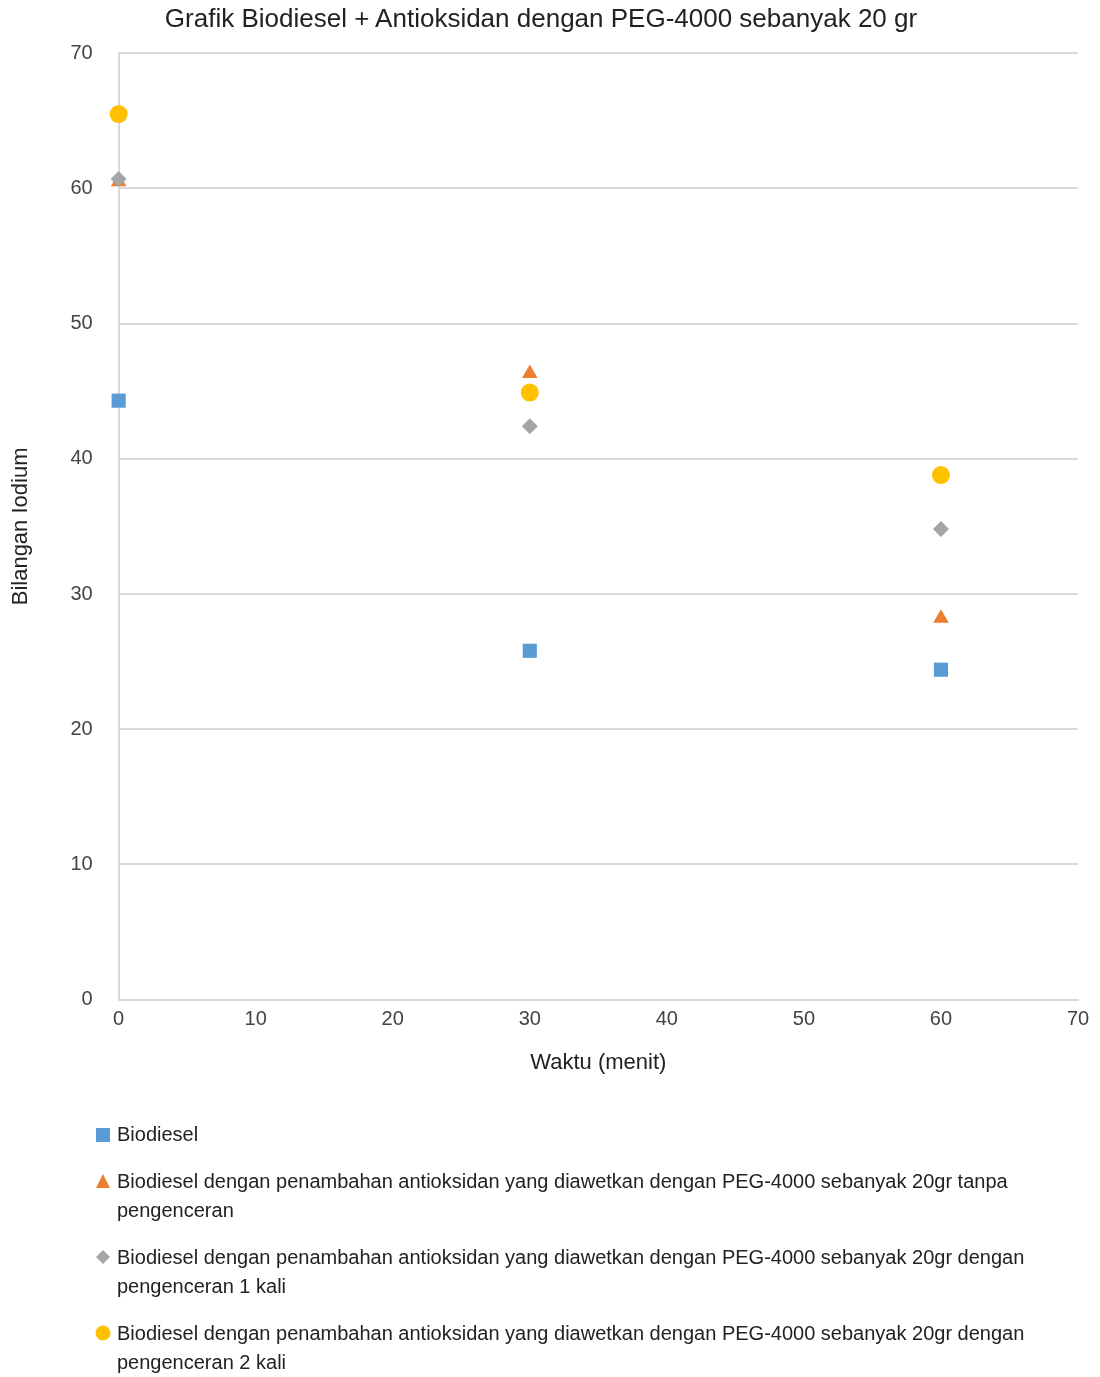 The height and width of the screenshot is (1377, 1100). I want to click on legend-label: Biodiesel dengan penambahan antioksidan yang diawetkan dengan PEG-4000 sebanyak 20gr tanpa pengenceran, so click(563, 1196).